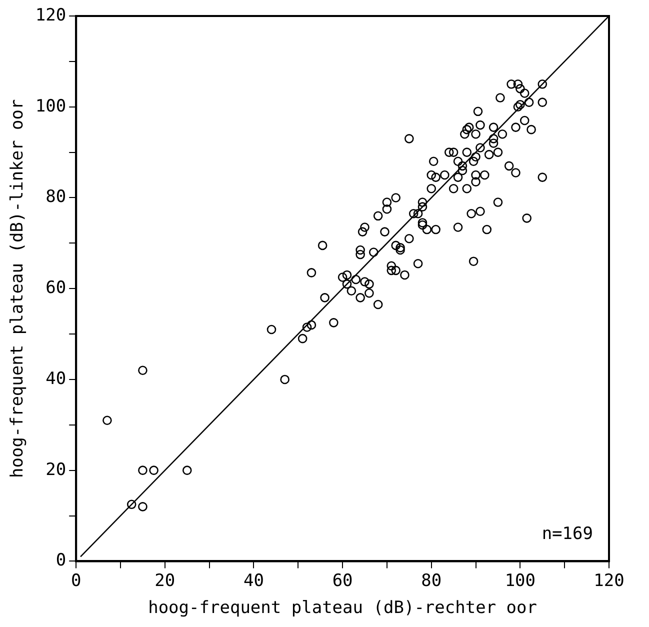  I want to click on y-tick-label: 40, so click(56, 378).